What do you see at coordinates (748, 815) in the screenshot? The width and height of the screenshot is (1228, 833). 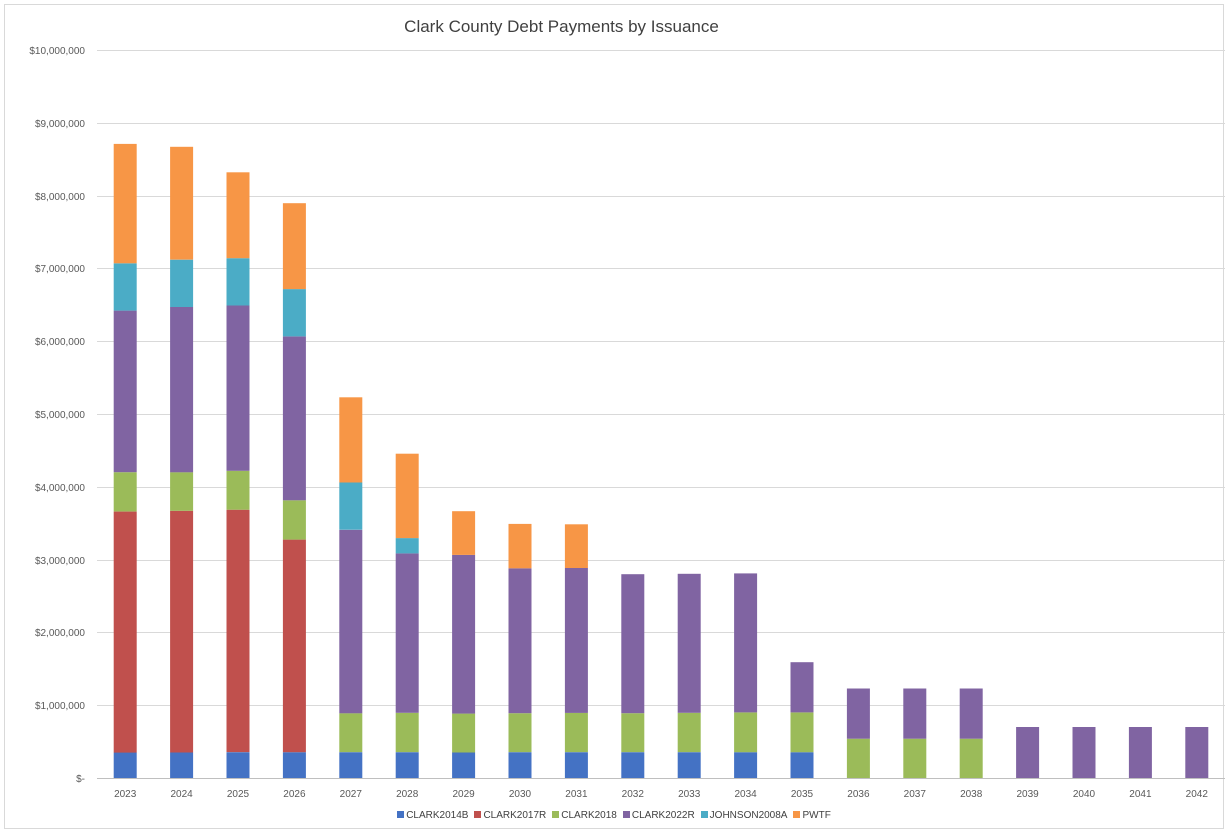 I see `legend-label: JOHNSON2008A` at bounding box center [748, 815].